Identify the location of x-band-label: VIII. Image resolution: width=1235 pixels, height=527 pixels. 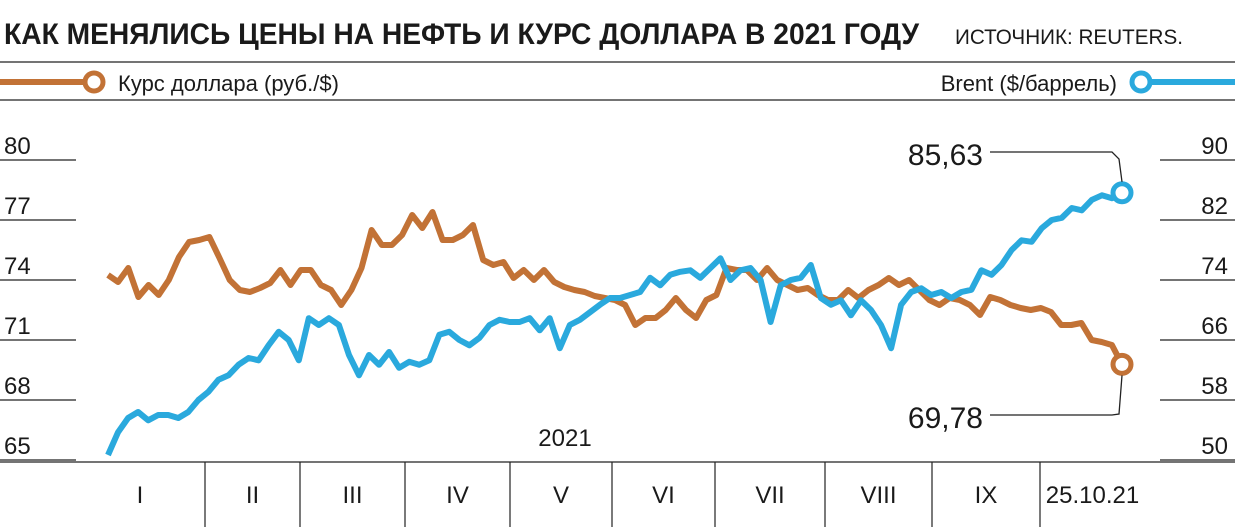
(878, 495).